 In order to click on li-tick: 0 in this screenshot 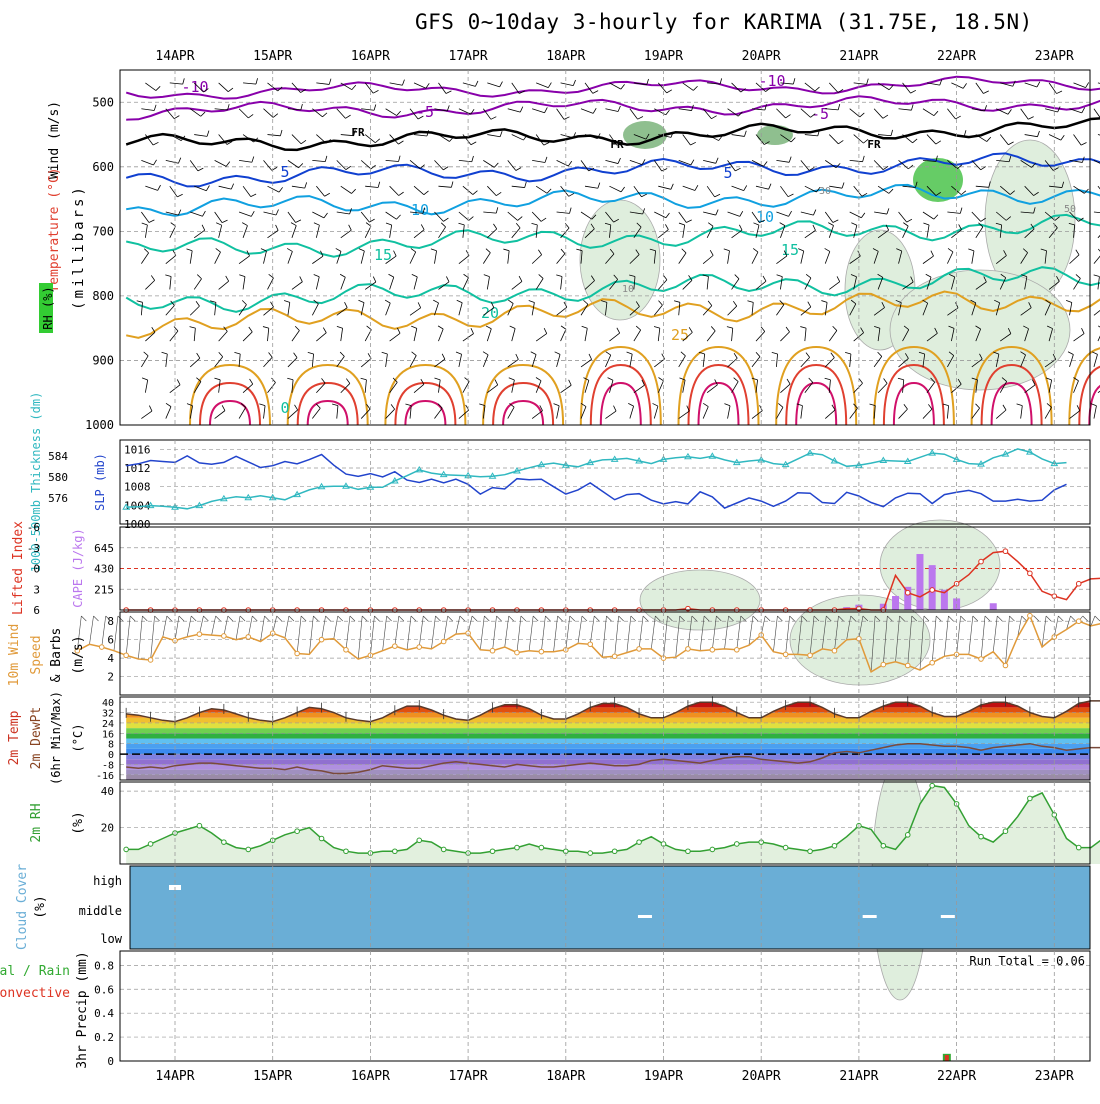, I will do `click(36, 569)`.